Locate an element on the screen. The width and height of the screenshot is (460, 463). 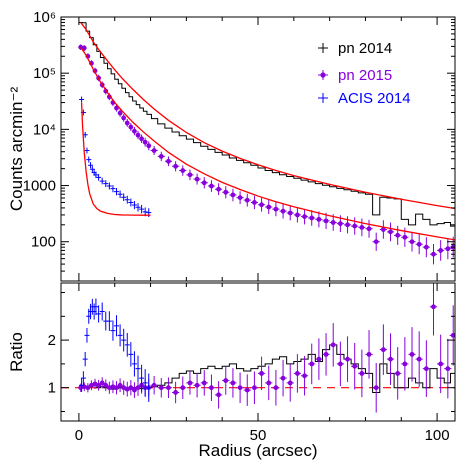
top-y-tick-label: 10⁴ is located at coordinates (44, 129).